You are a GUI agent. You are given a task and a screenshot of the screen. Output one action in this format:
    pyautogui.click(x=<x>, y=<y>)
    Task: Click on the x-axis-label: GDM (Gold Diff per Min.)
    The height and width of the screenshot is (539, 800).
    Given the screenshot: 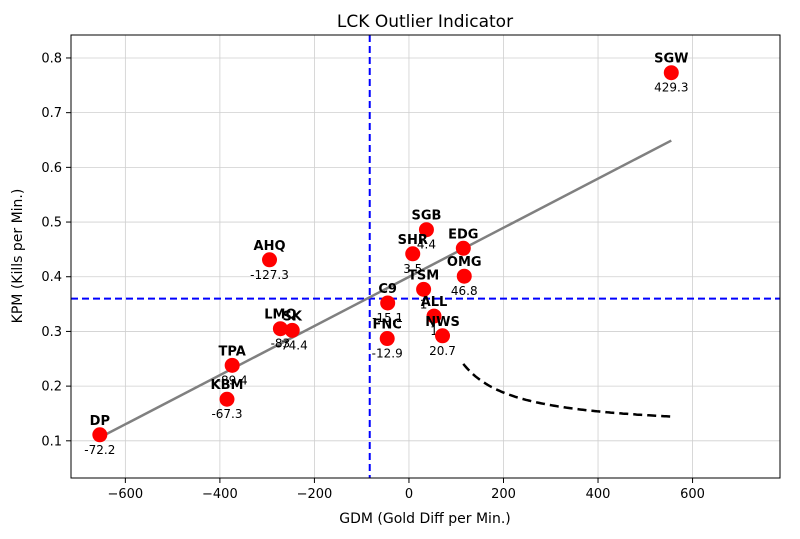 What is the action you would take?
    pyautogui.click(x=425, y=519)
    